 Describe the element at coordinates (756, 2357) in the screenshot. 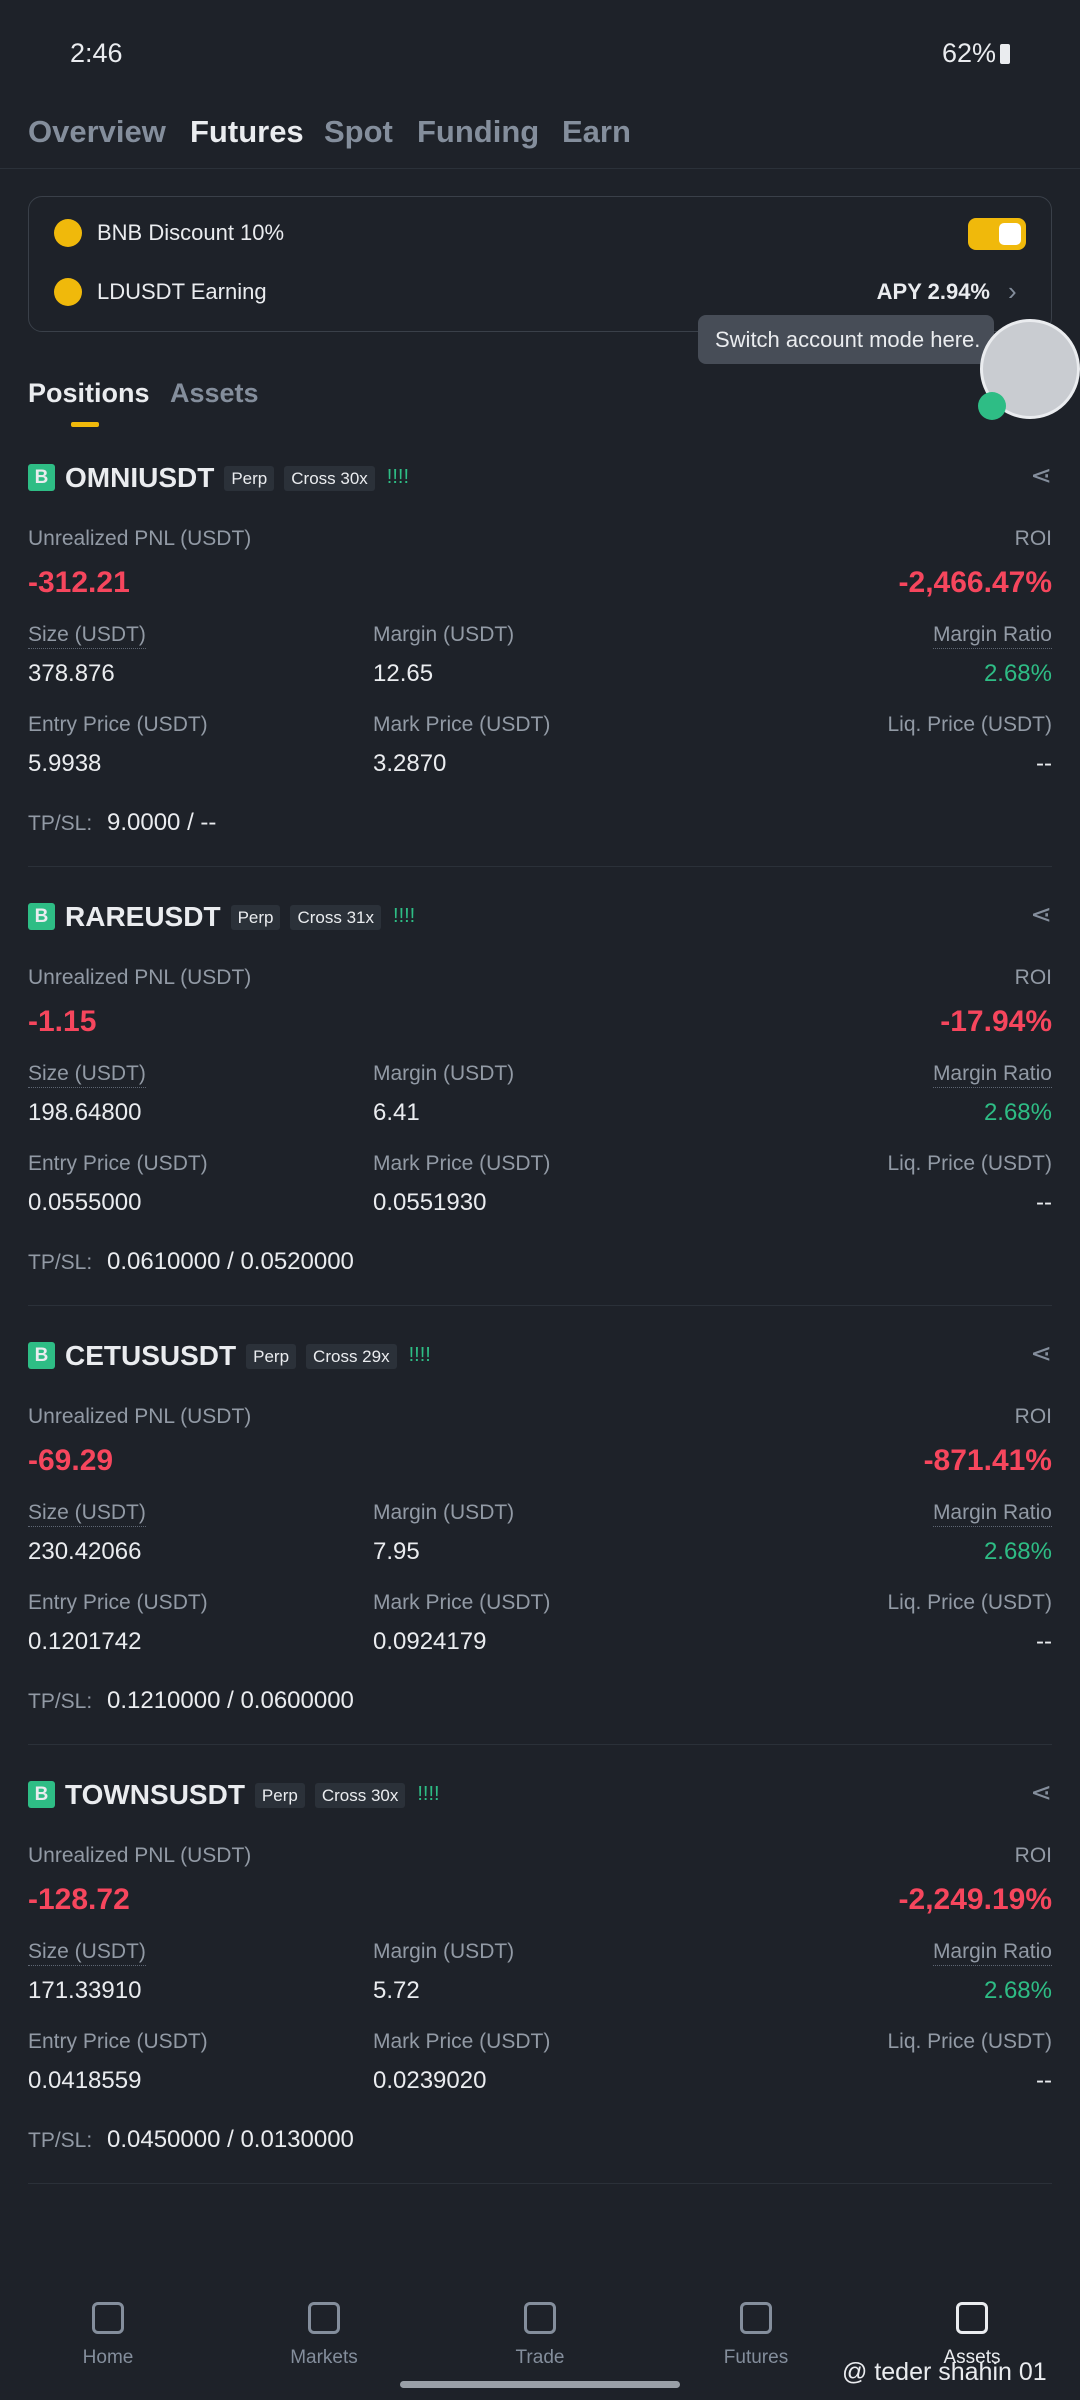

I see `nav-item: Futures` at that location.